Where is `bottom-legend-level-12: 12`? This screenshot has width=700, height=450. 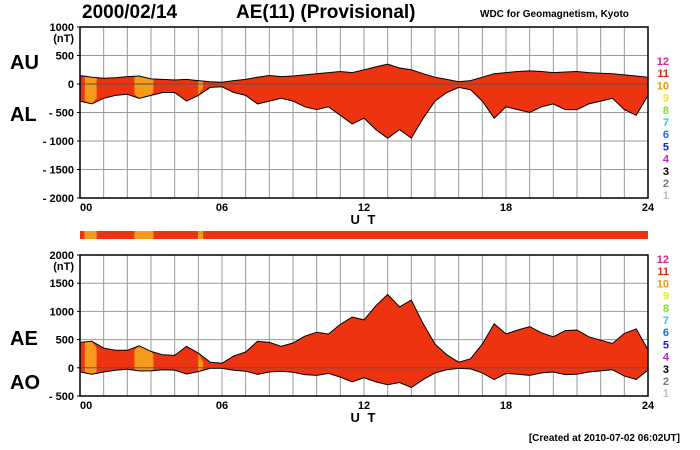 bottom-legend-level-12: 12 is located at coordinates (663, 260).